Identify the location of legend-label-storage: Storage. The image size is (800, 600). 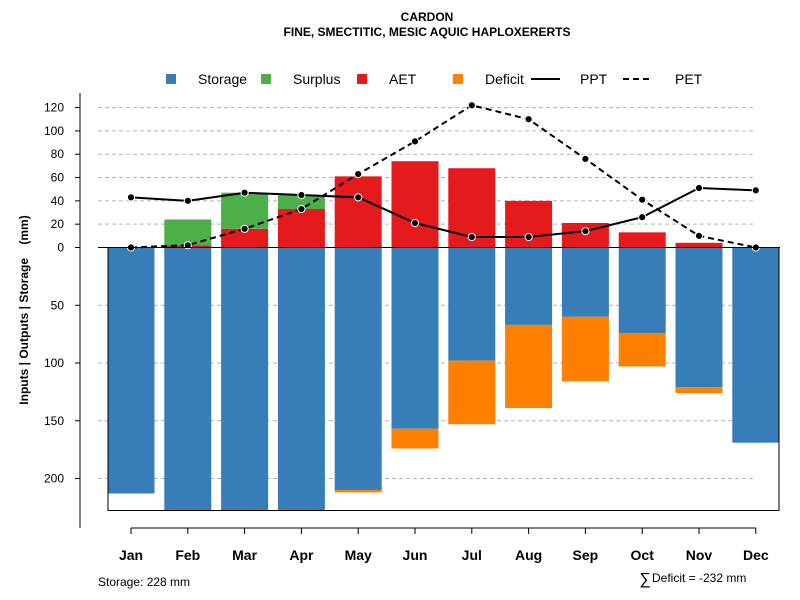
(222, 79).